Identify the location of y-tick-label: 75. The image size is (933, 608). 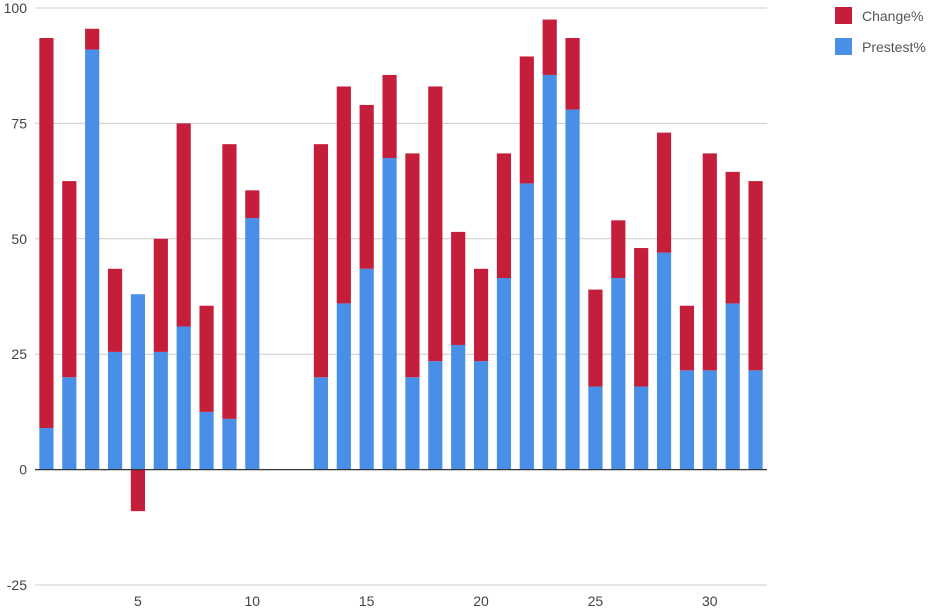
(19, 123).